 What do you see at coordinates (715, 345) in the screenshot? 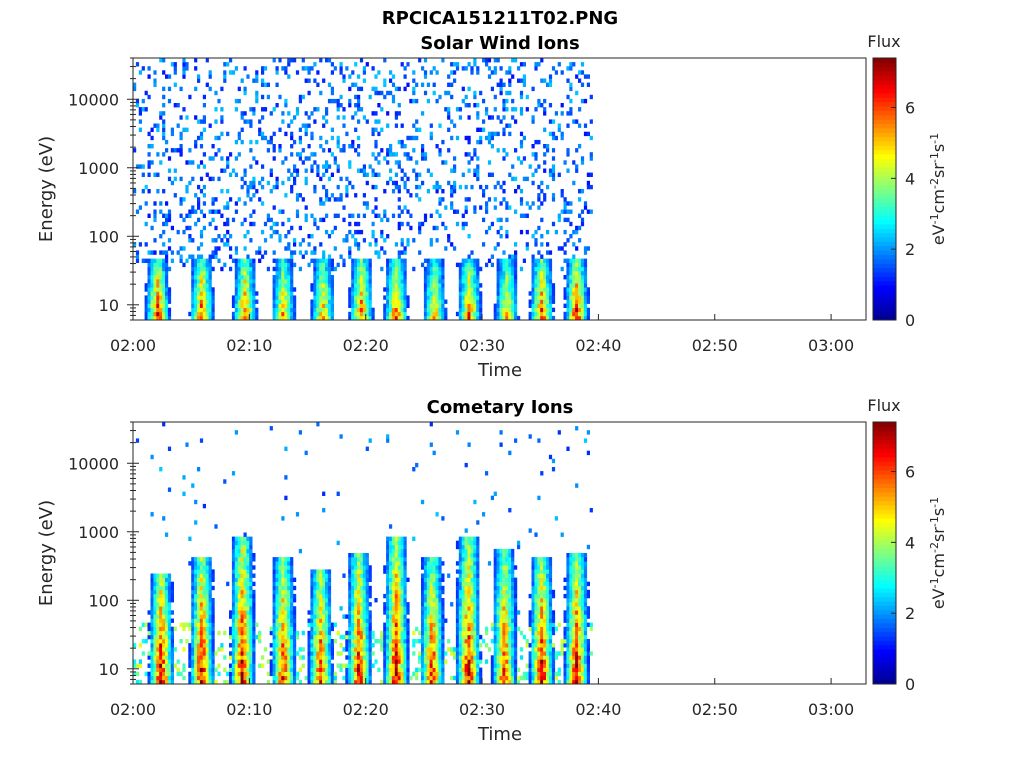
I see `x-tick-label: 02:50` at bounding box center [715, 345].